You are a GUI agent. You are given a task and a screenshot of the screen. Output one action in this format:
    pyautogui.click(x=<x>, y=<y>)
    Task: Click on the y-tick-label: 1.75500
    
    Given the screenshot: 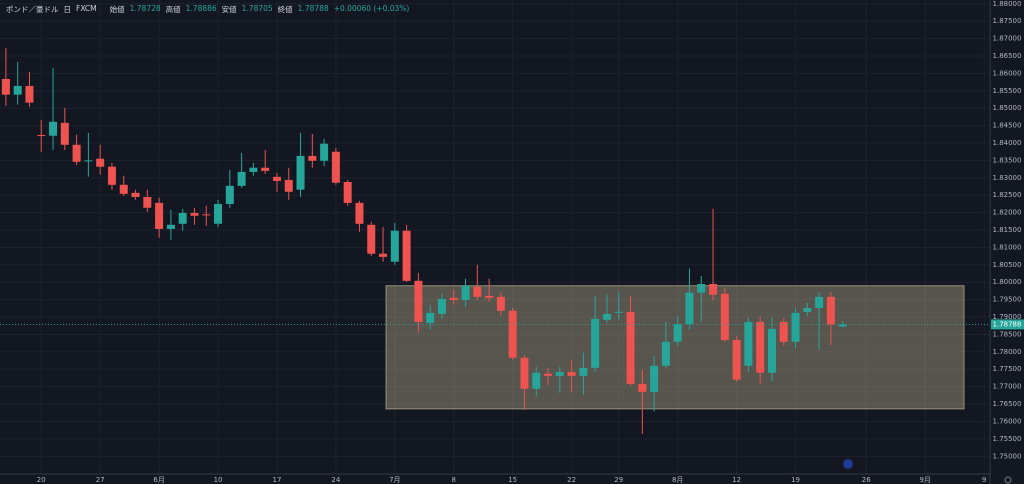 What is the action you would take?
    pyautogui.click(x=1007, y=439)
    